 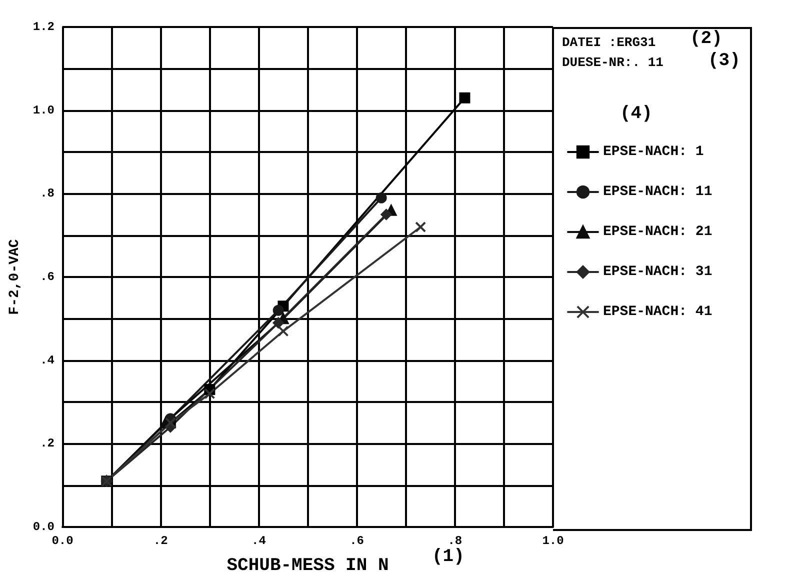 What do you see at coordinates (47, 193) in the screenshot?
I see `y-tick-label: .8` at bounding box center [47, 193].